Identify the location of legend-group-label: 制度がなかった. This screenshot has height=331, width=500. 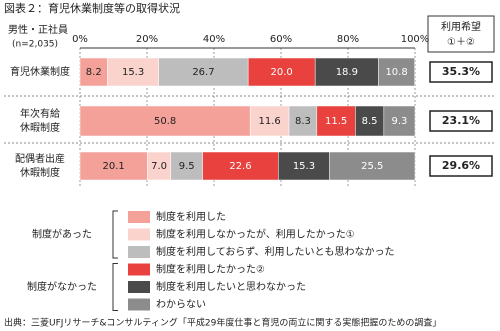
(62, 286).